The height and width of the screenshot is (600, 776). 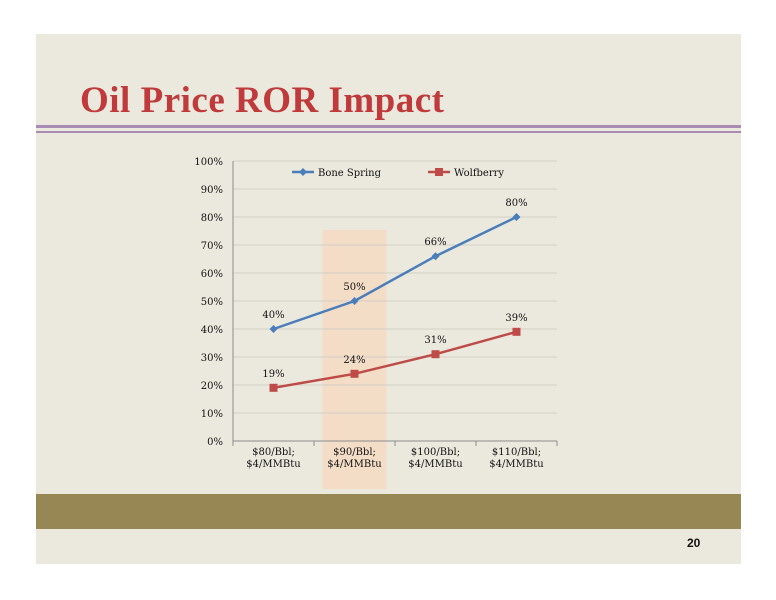 I want to click on x-tick-label: $90/Bbl; $4/MMBtu, so click(x=354, y=458).